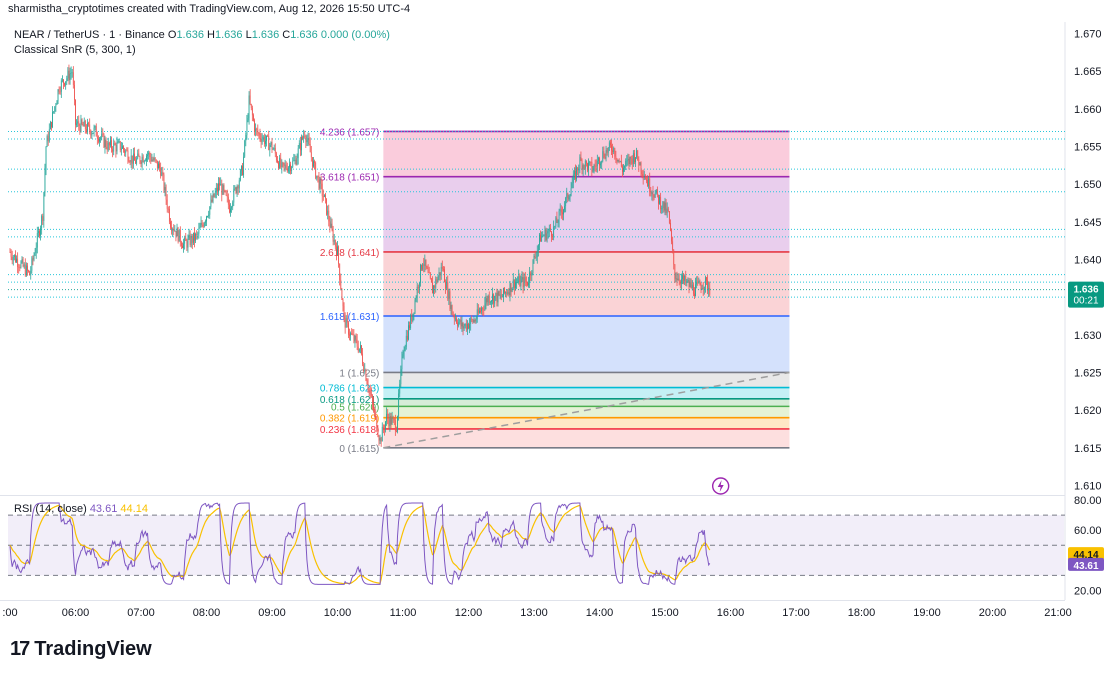 This screenshot has width=1120, height=675. What do you see at coordinates (81, 509) in the screenshot?
I see `rsi-legend: RSI (14, close) 43.61 44.14` at bounding box center [81, 509].